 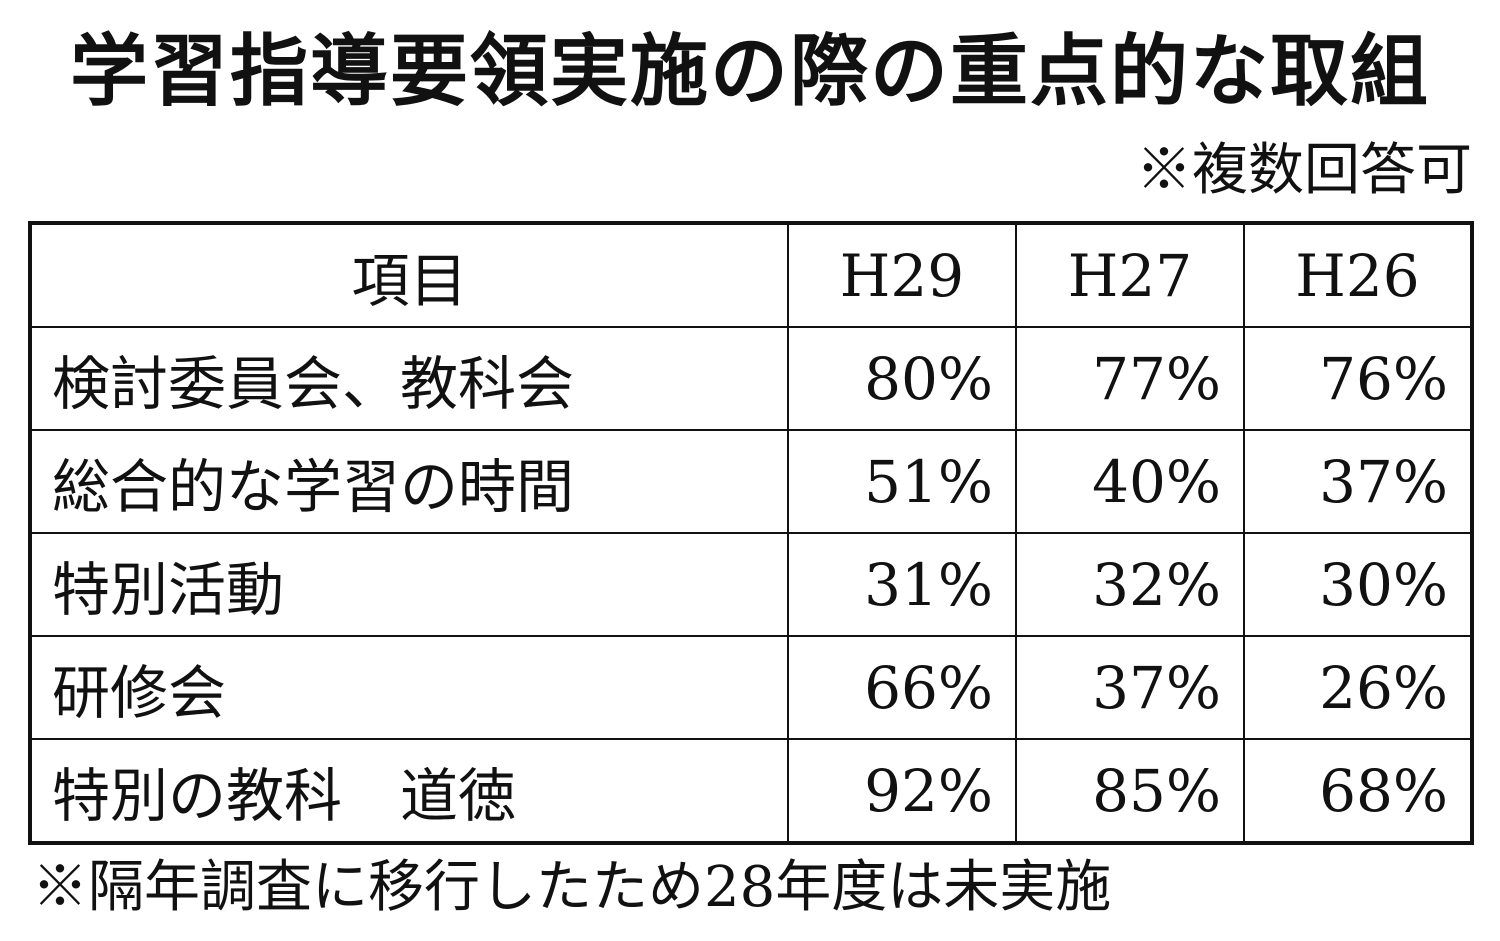 What do you see at coordinates (1130, 687) in the screenshot?
I see `value-h27: 37%` at bounding box center [1130, 687].